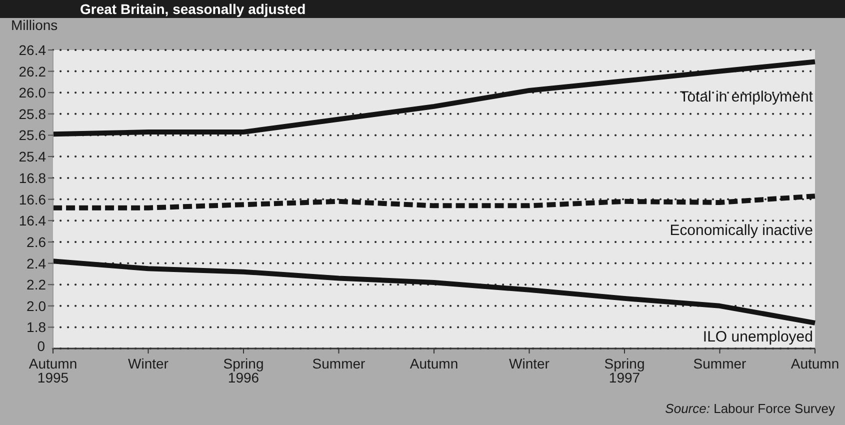 The image size is (845, 425). Describe the element at coordinates (624, 370) in the screenshot. I see `x-tick-label: Spring 1997` at that location.